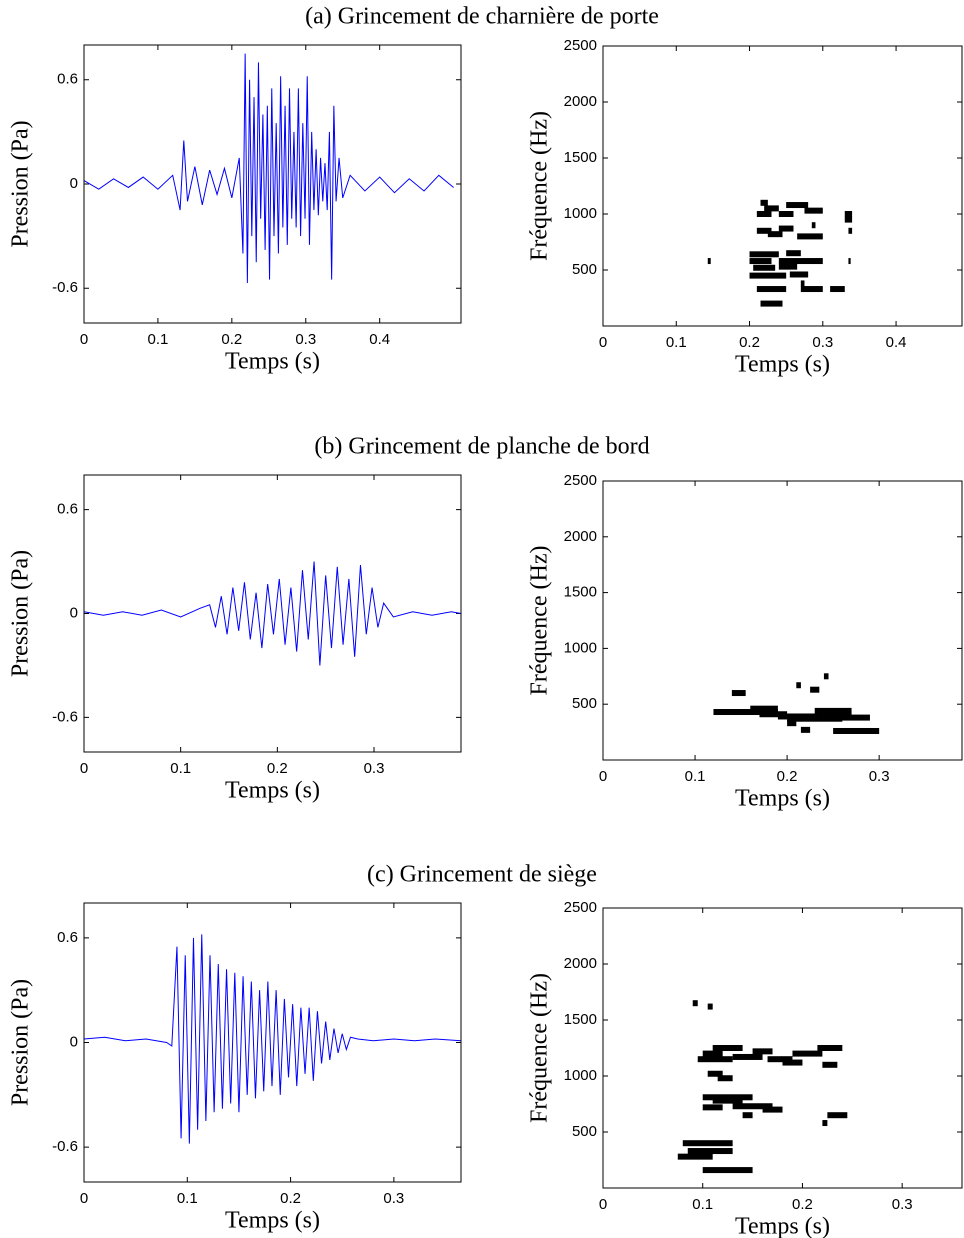  Describe the element at coordinates (482, 875) in the screenshot. I see `section-title: (c) Grincement de siège` at that location.